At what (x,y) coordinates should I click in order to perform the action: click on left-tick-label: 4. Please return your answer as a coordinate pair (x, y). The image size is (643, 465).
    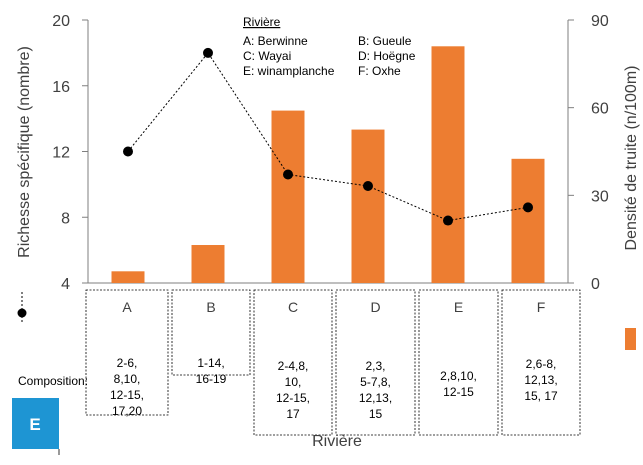
    Looking at the image, I should click on (65, 284).